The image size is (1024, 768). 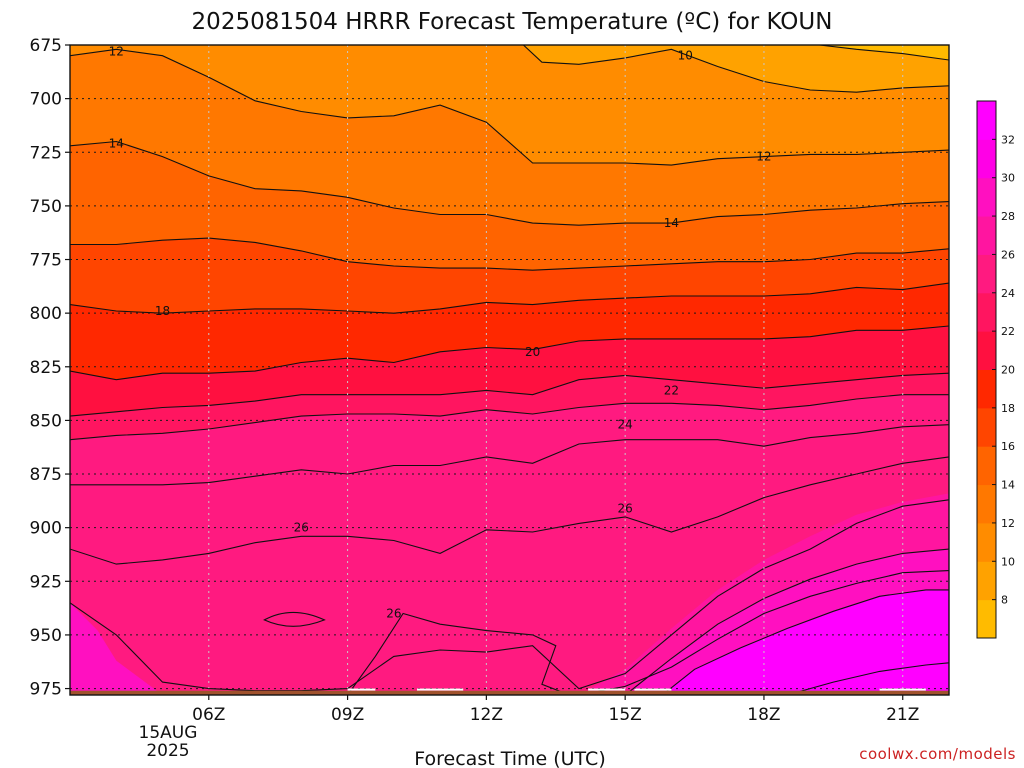 I want to click on contour-label-4: 14, so click(x=671, y=223).